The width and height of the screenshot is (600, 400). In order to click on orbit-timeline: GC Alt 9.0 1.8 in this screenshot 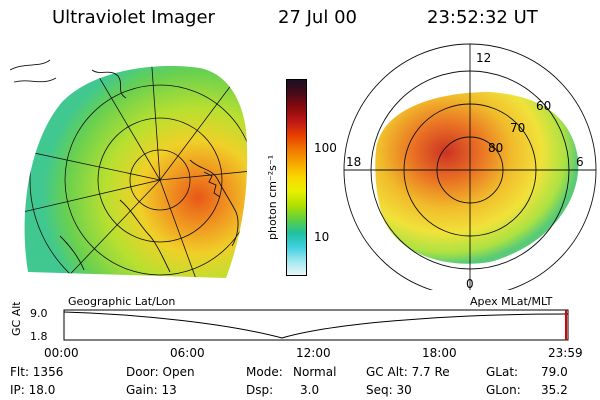, I will do `click(289, 322)`.